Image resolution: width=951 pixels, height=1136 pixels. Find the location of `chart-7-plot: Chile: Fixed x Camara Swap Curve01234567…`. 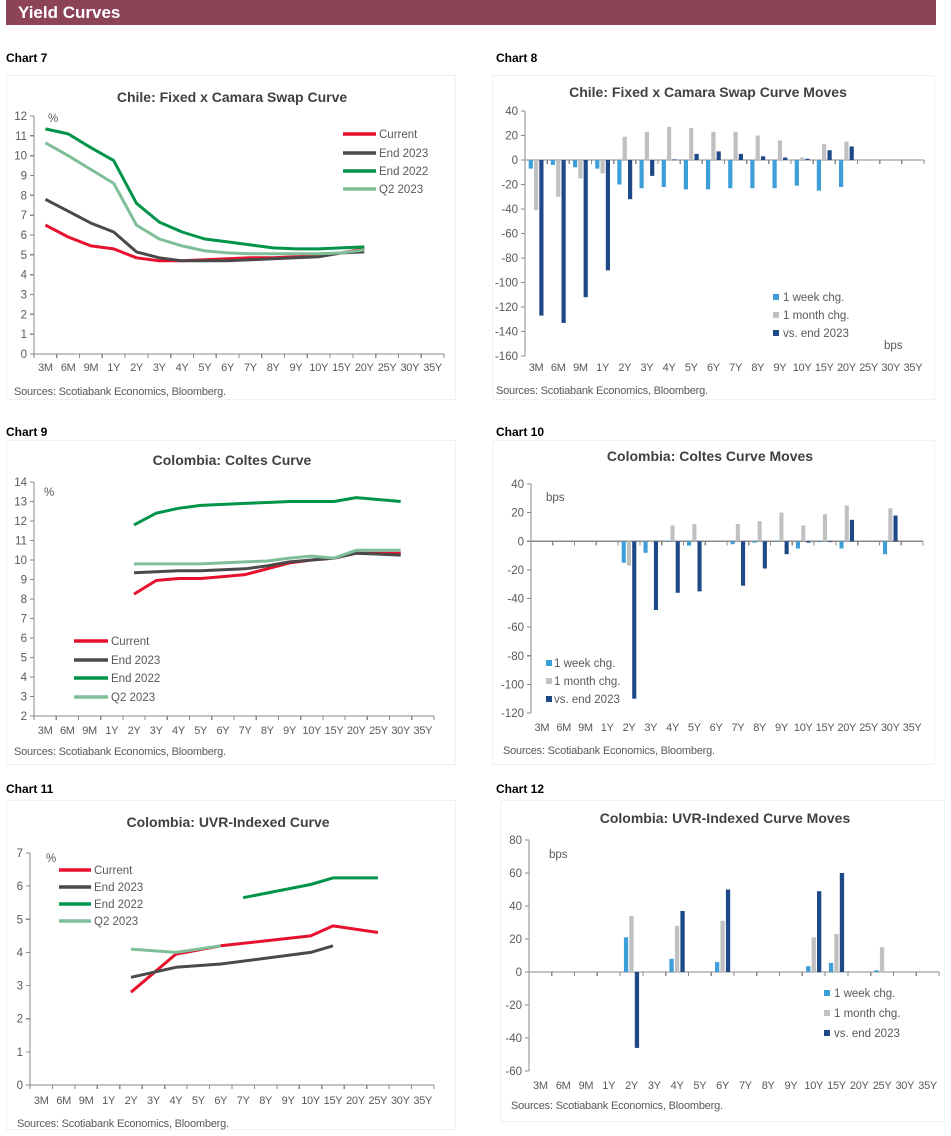

chart-7-plot: Chile: Fixed x Camara Swap Curve01234567… is located at coordinates (229, 243).